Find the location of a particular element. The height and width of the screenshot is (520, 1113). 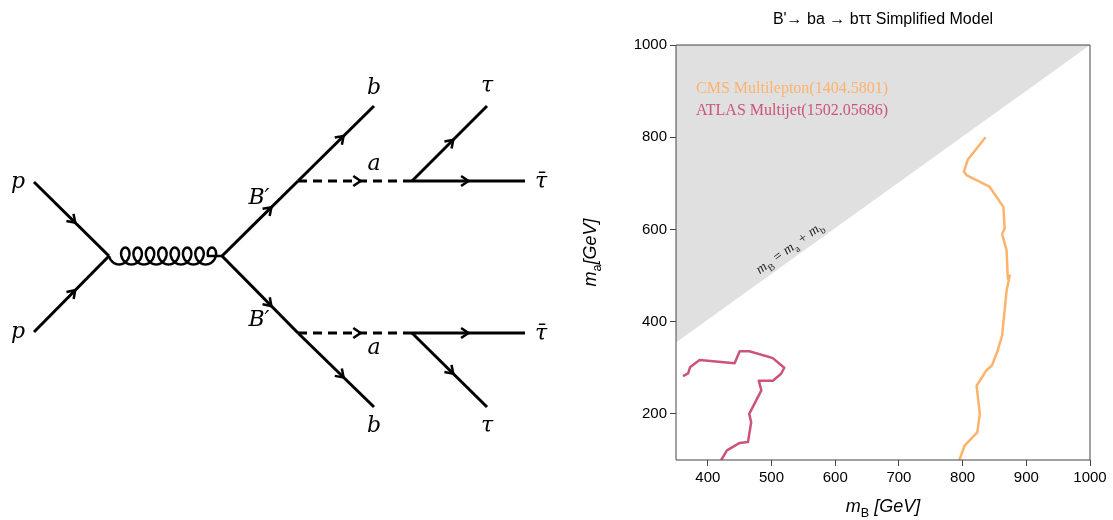

x-tick-label: 600 is located at coordinates (835, 477).